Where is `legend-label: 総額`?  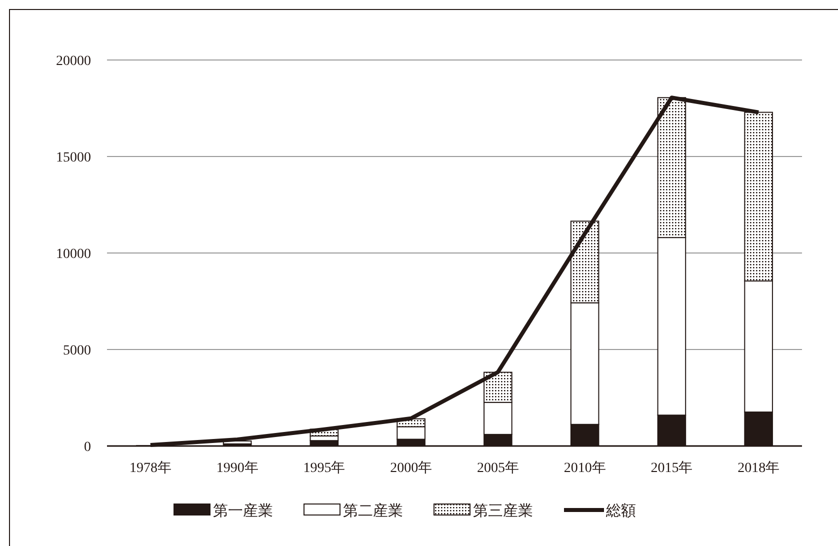 legend-label: 総額 is located at coordinates (620, 511).